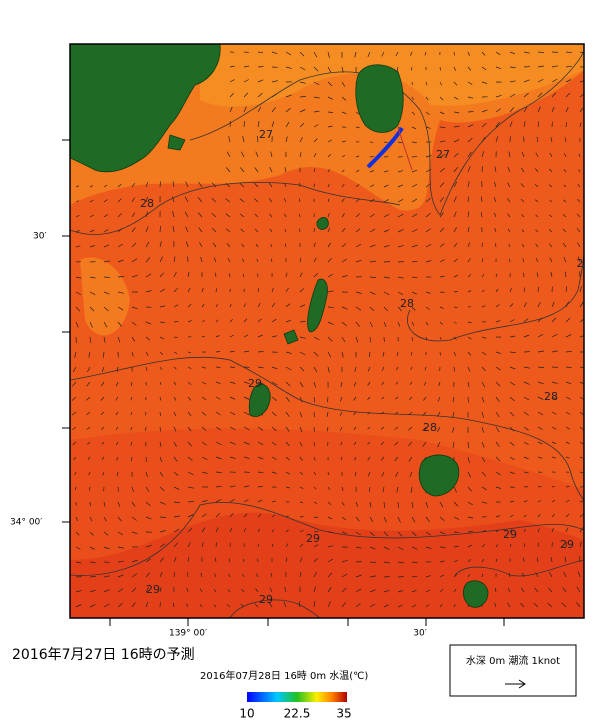 The width and height of the screenshot is (596, 726). I want to click on title: 2016年7月27日 16時の予測, so click(103, 655).